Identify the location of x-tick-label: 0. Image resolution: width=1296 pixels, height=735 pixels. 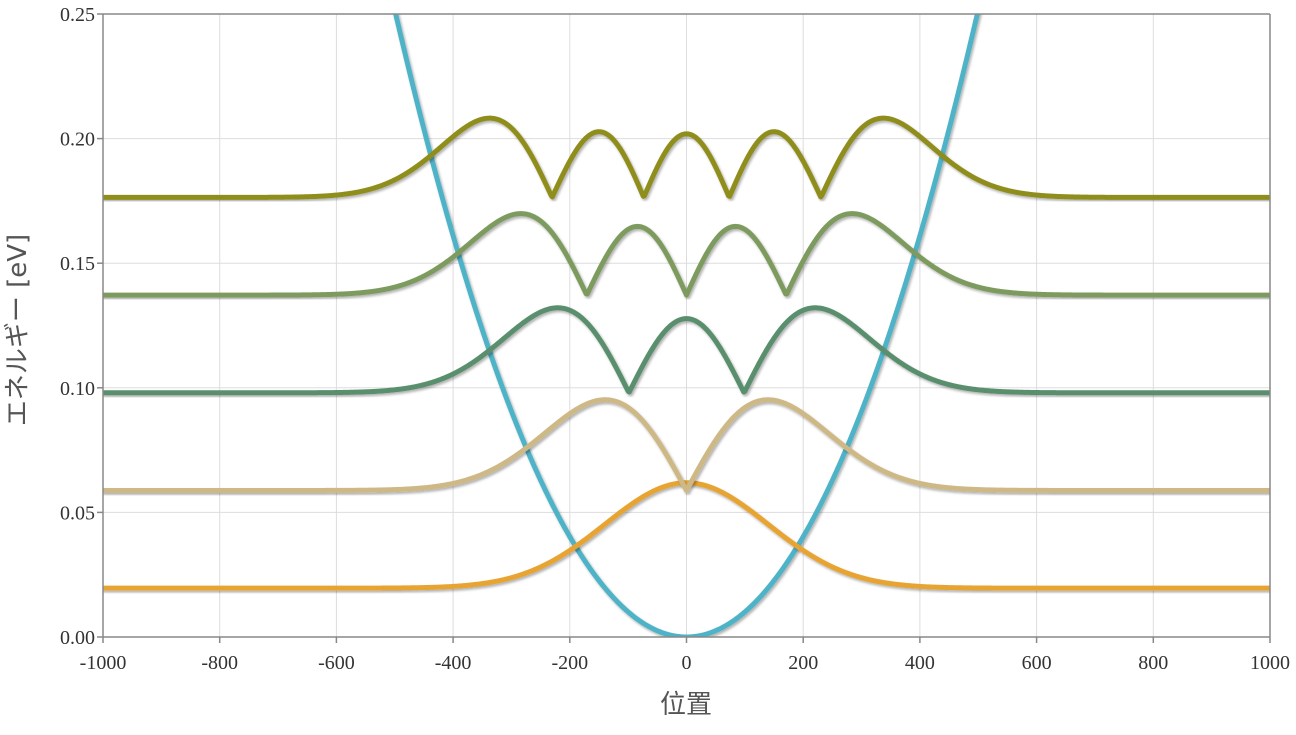
(687, 663).